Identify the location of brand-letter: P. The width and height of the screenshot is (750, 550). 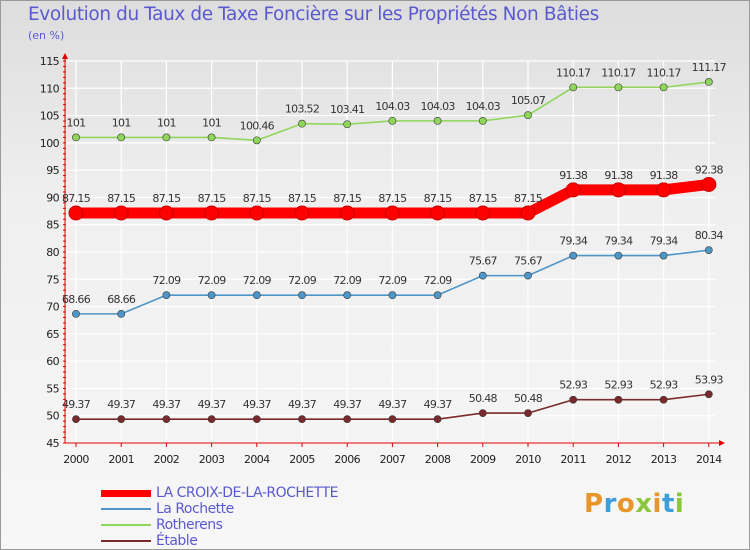
(594, 504).